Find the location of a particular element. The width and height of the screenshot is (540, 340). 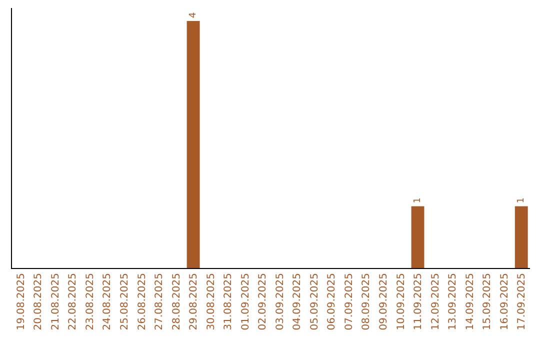

x-tick-label: 02.09.2025 is located at coordinates (263, 301).